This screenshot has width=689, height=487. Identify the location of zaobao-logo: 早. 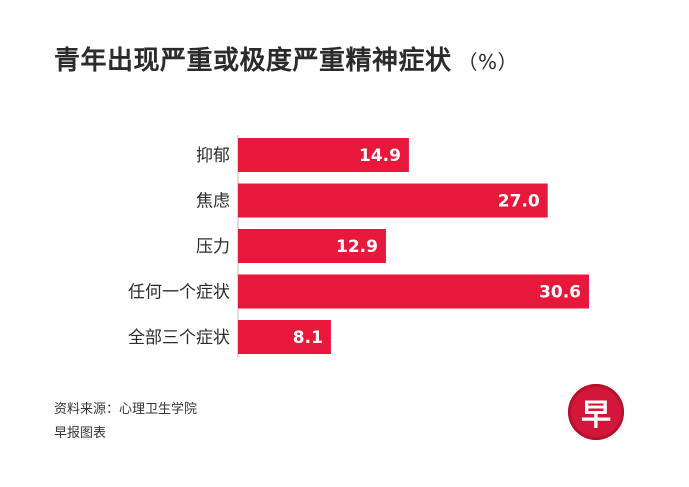
(596, 412).